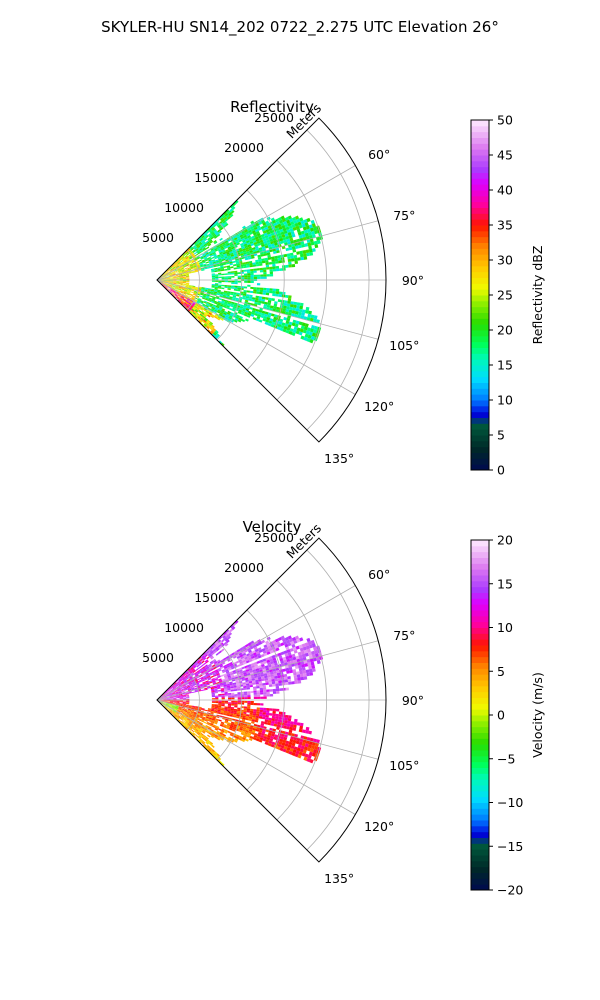  Describe the element at coordinates (505, 583) in the screenshot. I see `colorbar-tick-label: 15` at that location.